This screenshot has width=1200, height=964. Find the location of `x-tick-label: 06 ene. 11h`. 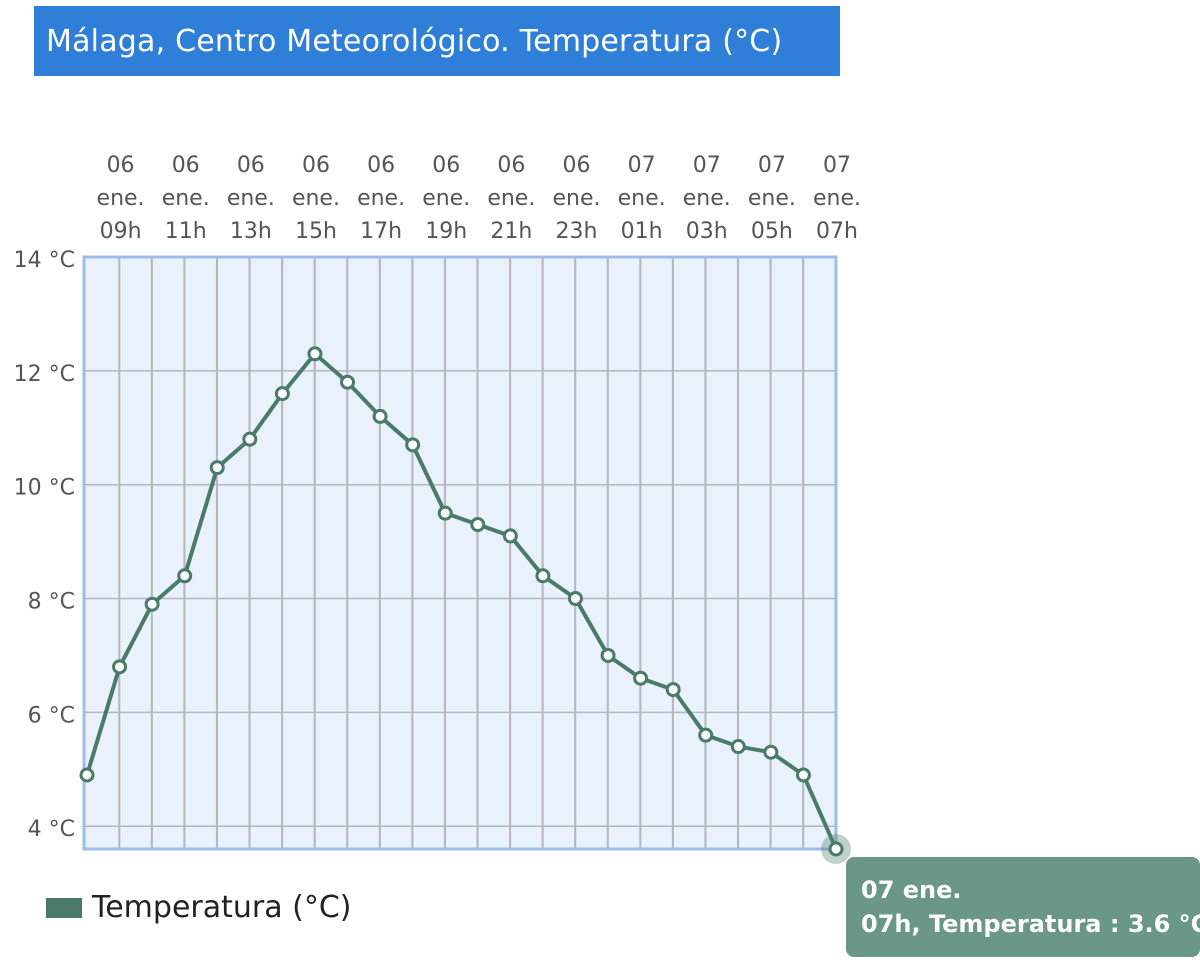

x-tick-label: 06 ene. 11h is located at coordinates (186, 198).